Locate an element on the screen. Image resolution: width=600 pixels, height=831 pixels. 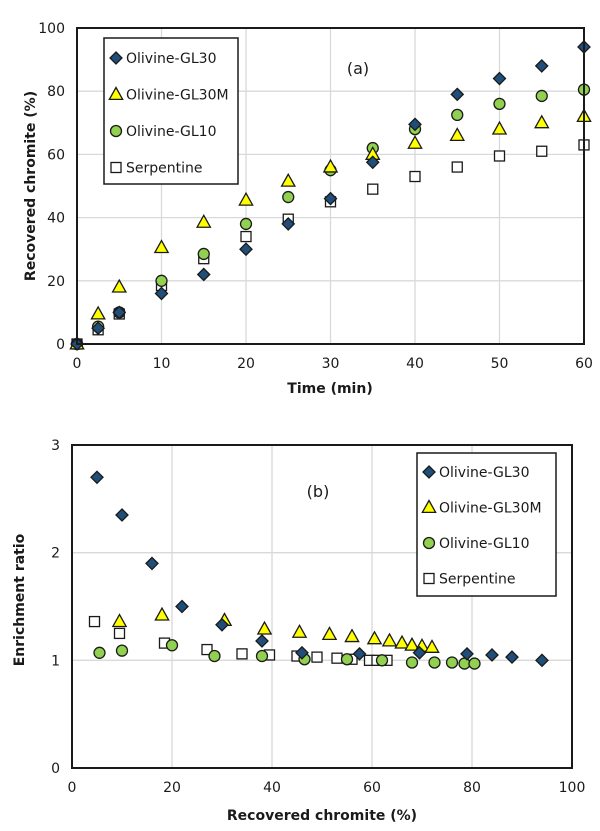
chart-a-y-tick-label: 100 is located at coordinates (51, 29).